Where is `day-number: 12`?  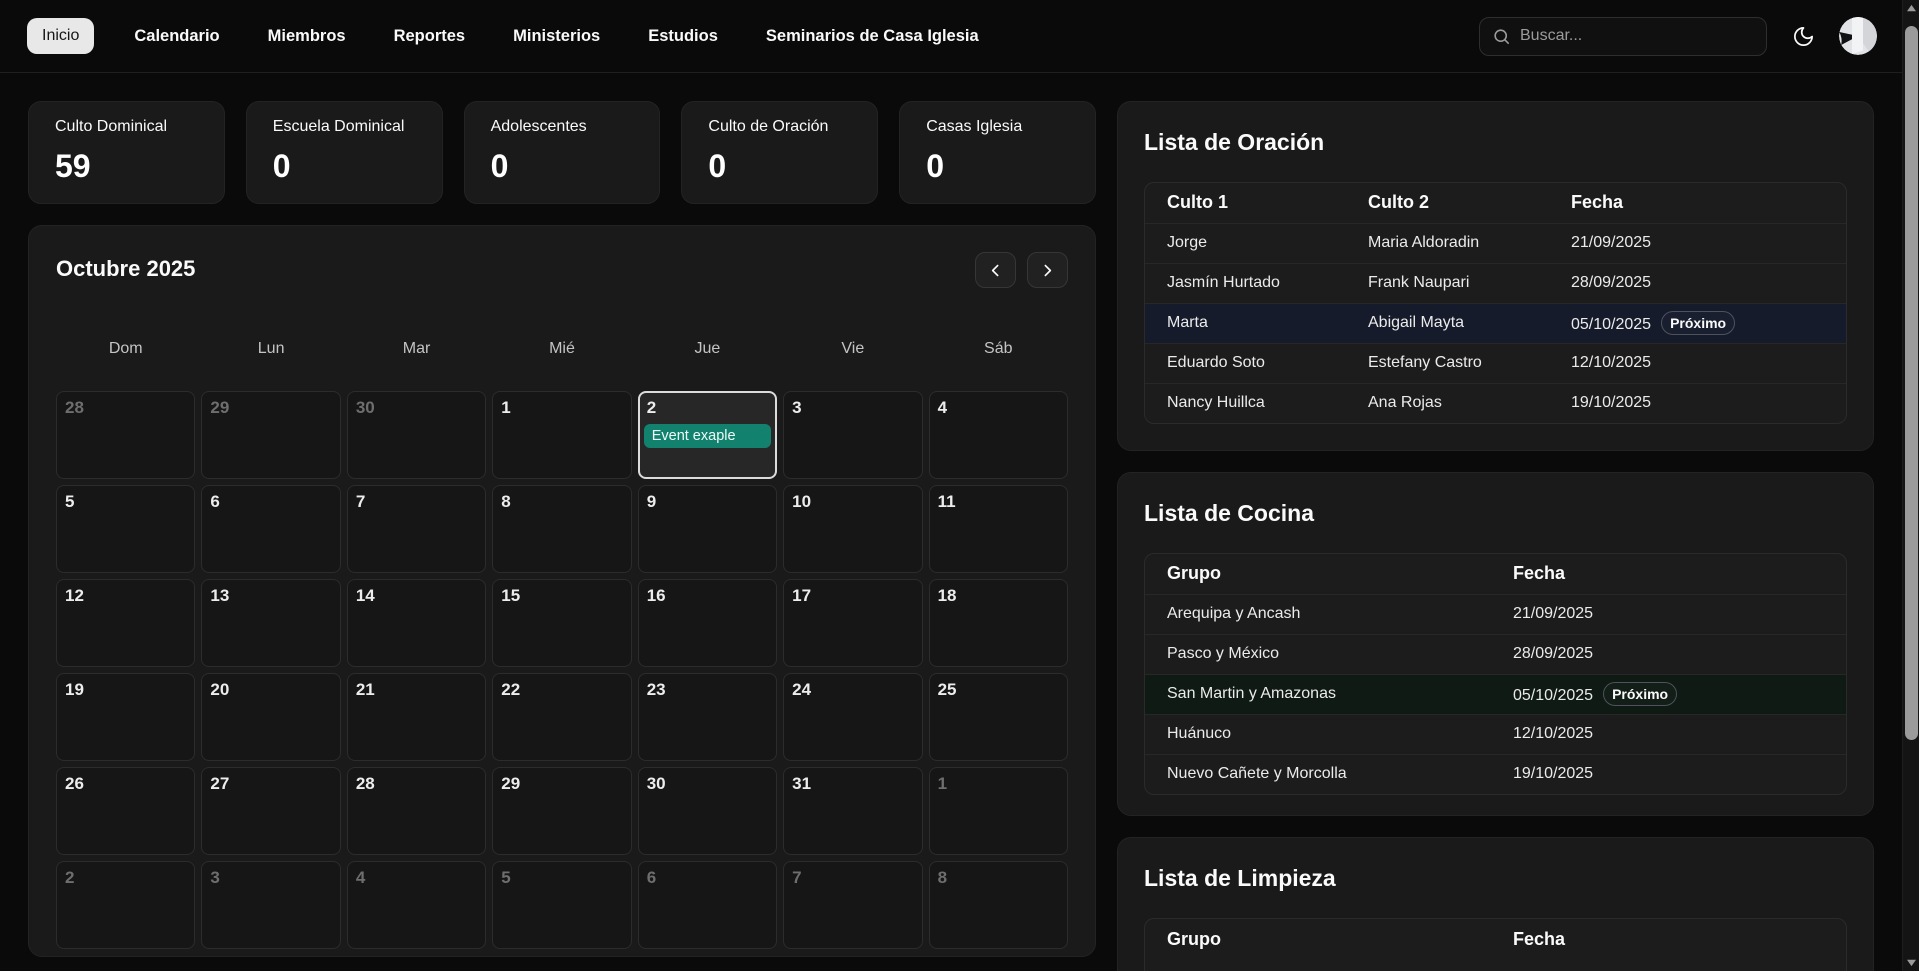 day-number: 12 is located at coordinates (74, 595).